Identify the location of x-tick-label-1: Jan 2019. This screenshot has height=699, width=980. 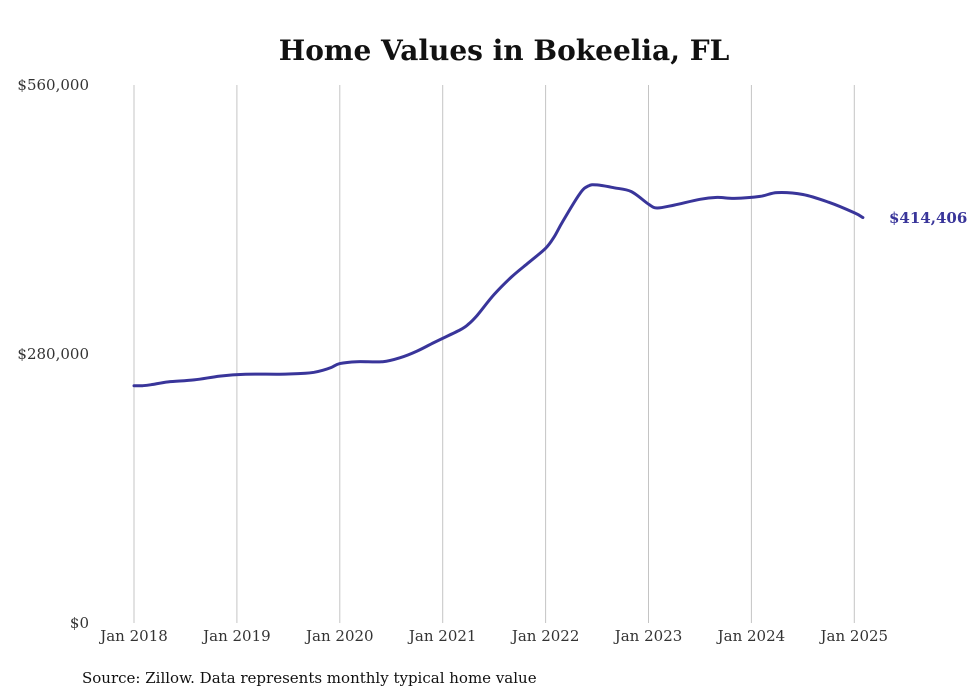
(236, 636).